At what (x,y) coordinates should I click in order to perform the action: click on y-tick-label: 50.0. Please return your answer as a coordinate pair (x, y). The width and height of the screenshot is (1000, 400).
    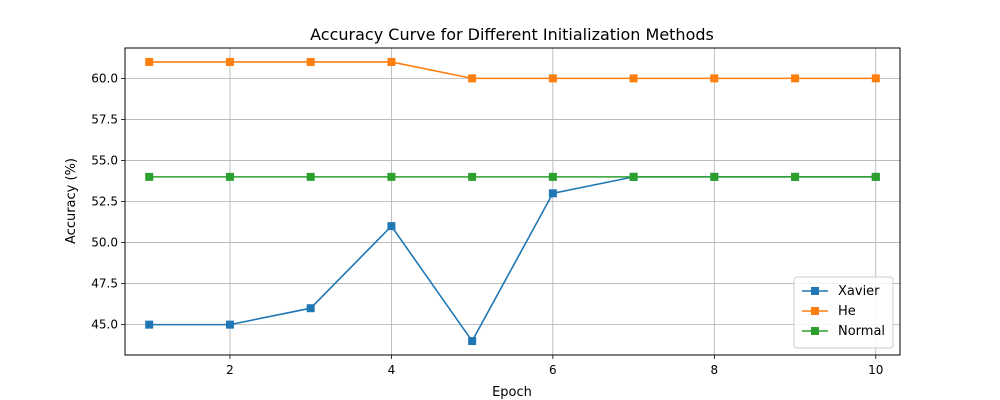
    Looking at the image, I should click on (104, 243).